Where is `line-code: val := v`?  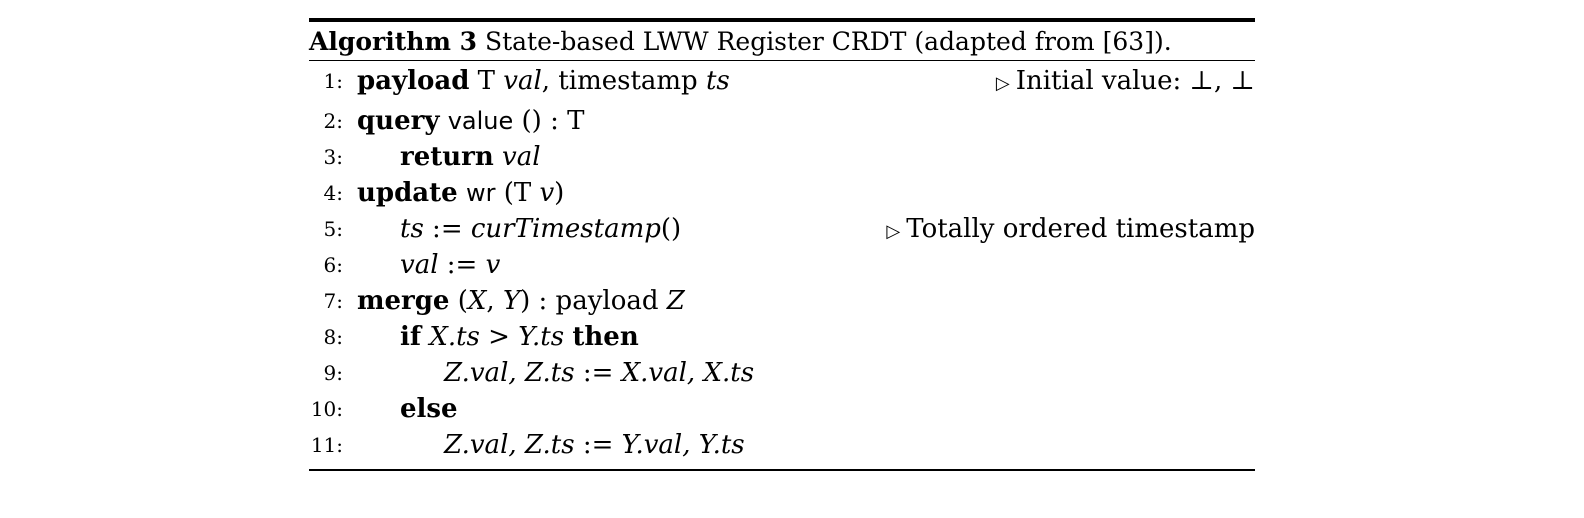
line-code: val := v is located at coordinates (450, 265).